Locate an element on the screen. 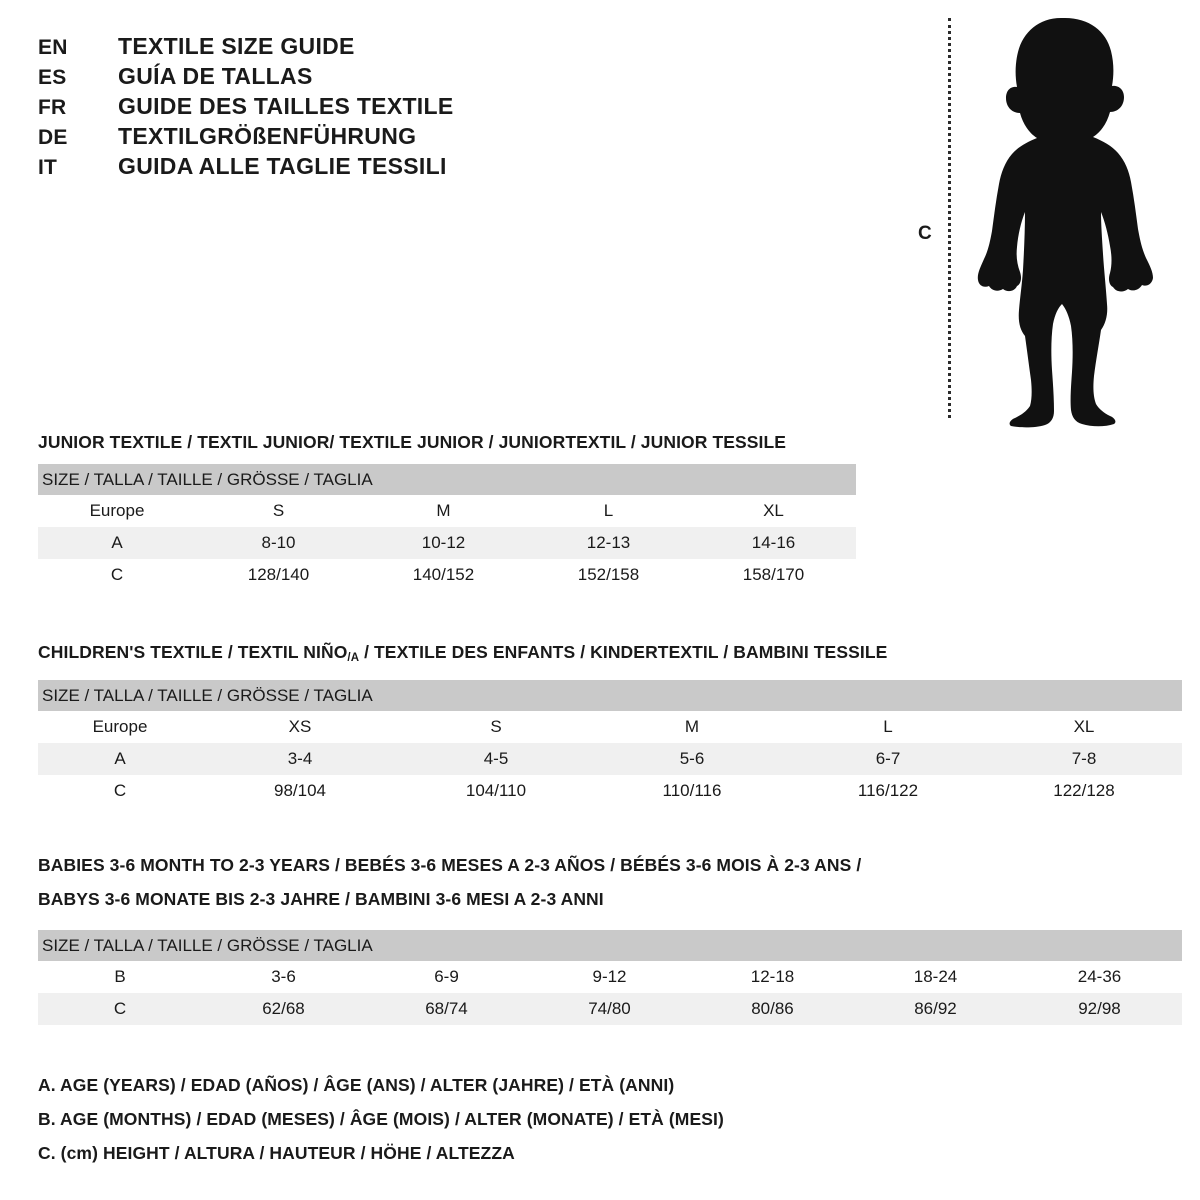  table-cell: XS is located at coordinates (300, 727).